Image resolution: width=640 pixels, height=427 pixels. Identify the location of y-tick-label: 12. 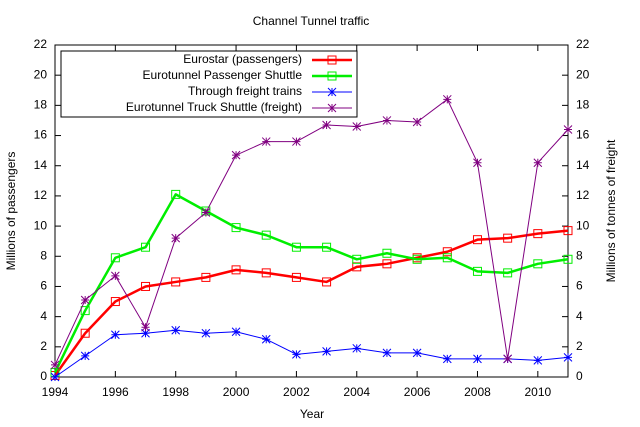
(41, 195).